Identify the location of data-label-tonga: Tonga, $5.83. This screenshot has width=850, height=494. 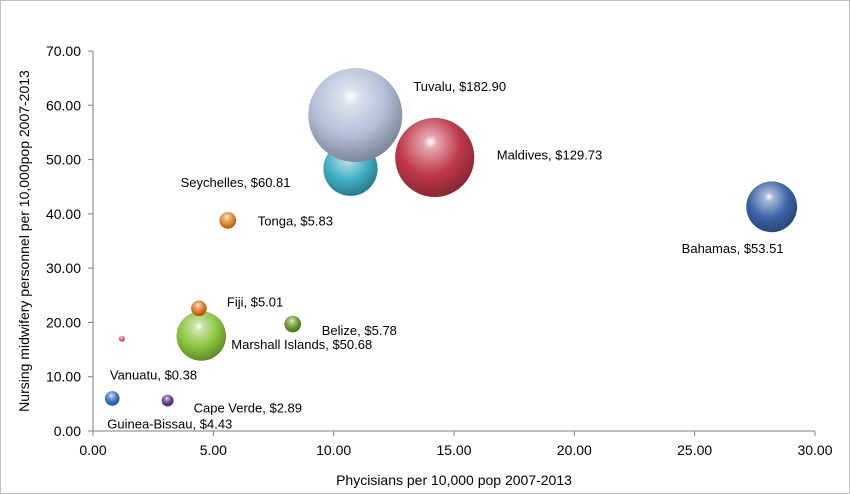
(295, 220).